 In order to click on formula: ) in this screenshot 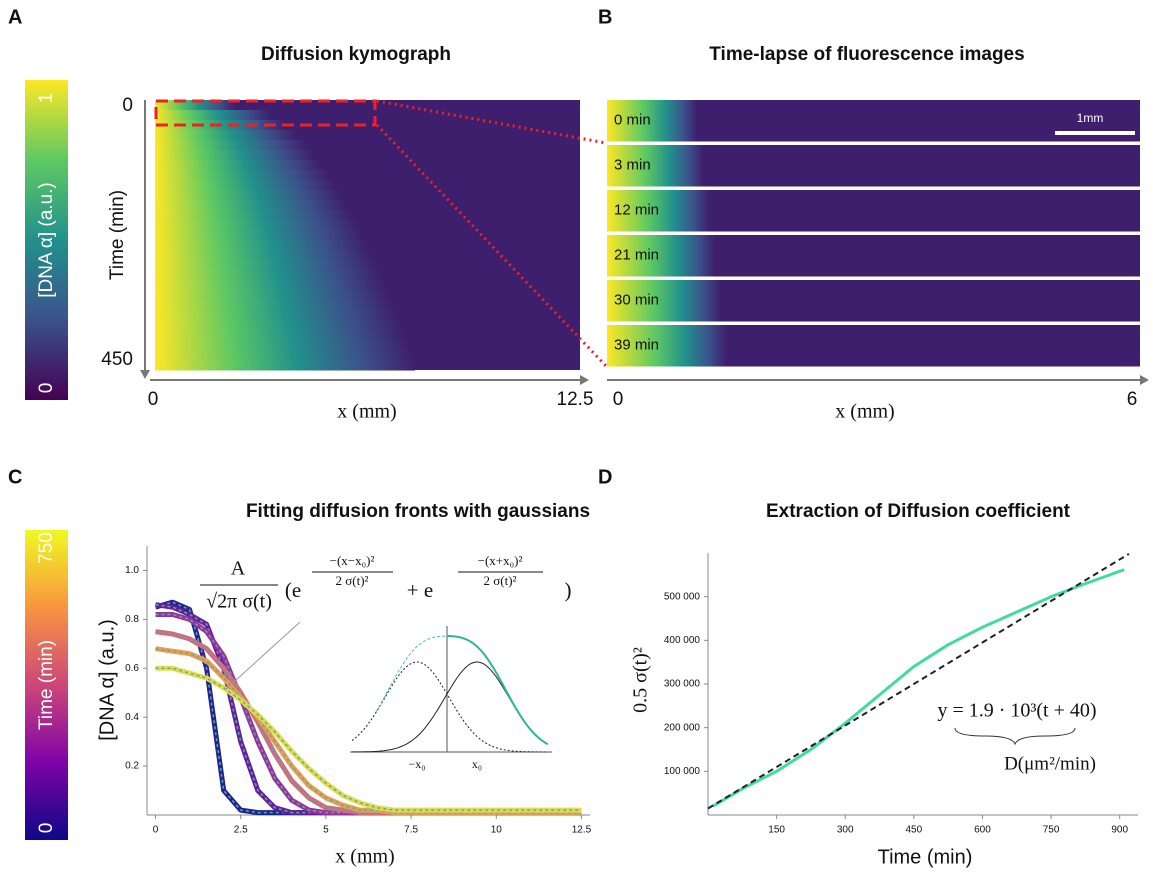, I will do `click(568, 590)`.